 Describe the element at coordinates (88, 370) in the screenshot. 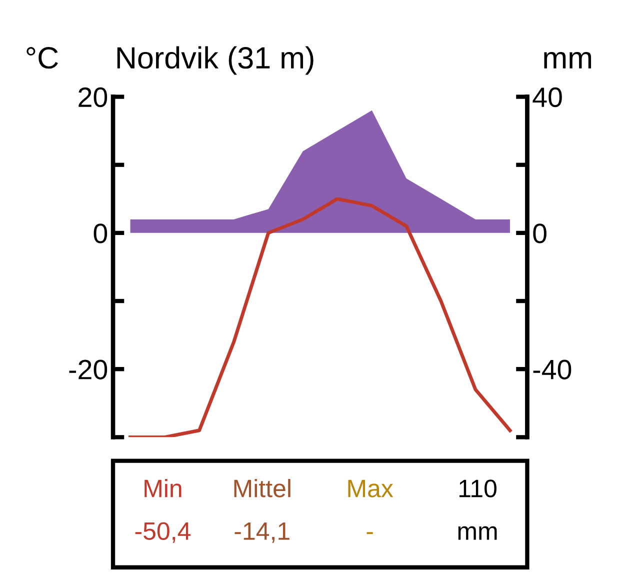

I see `y-tick-label: -20` at that location.